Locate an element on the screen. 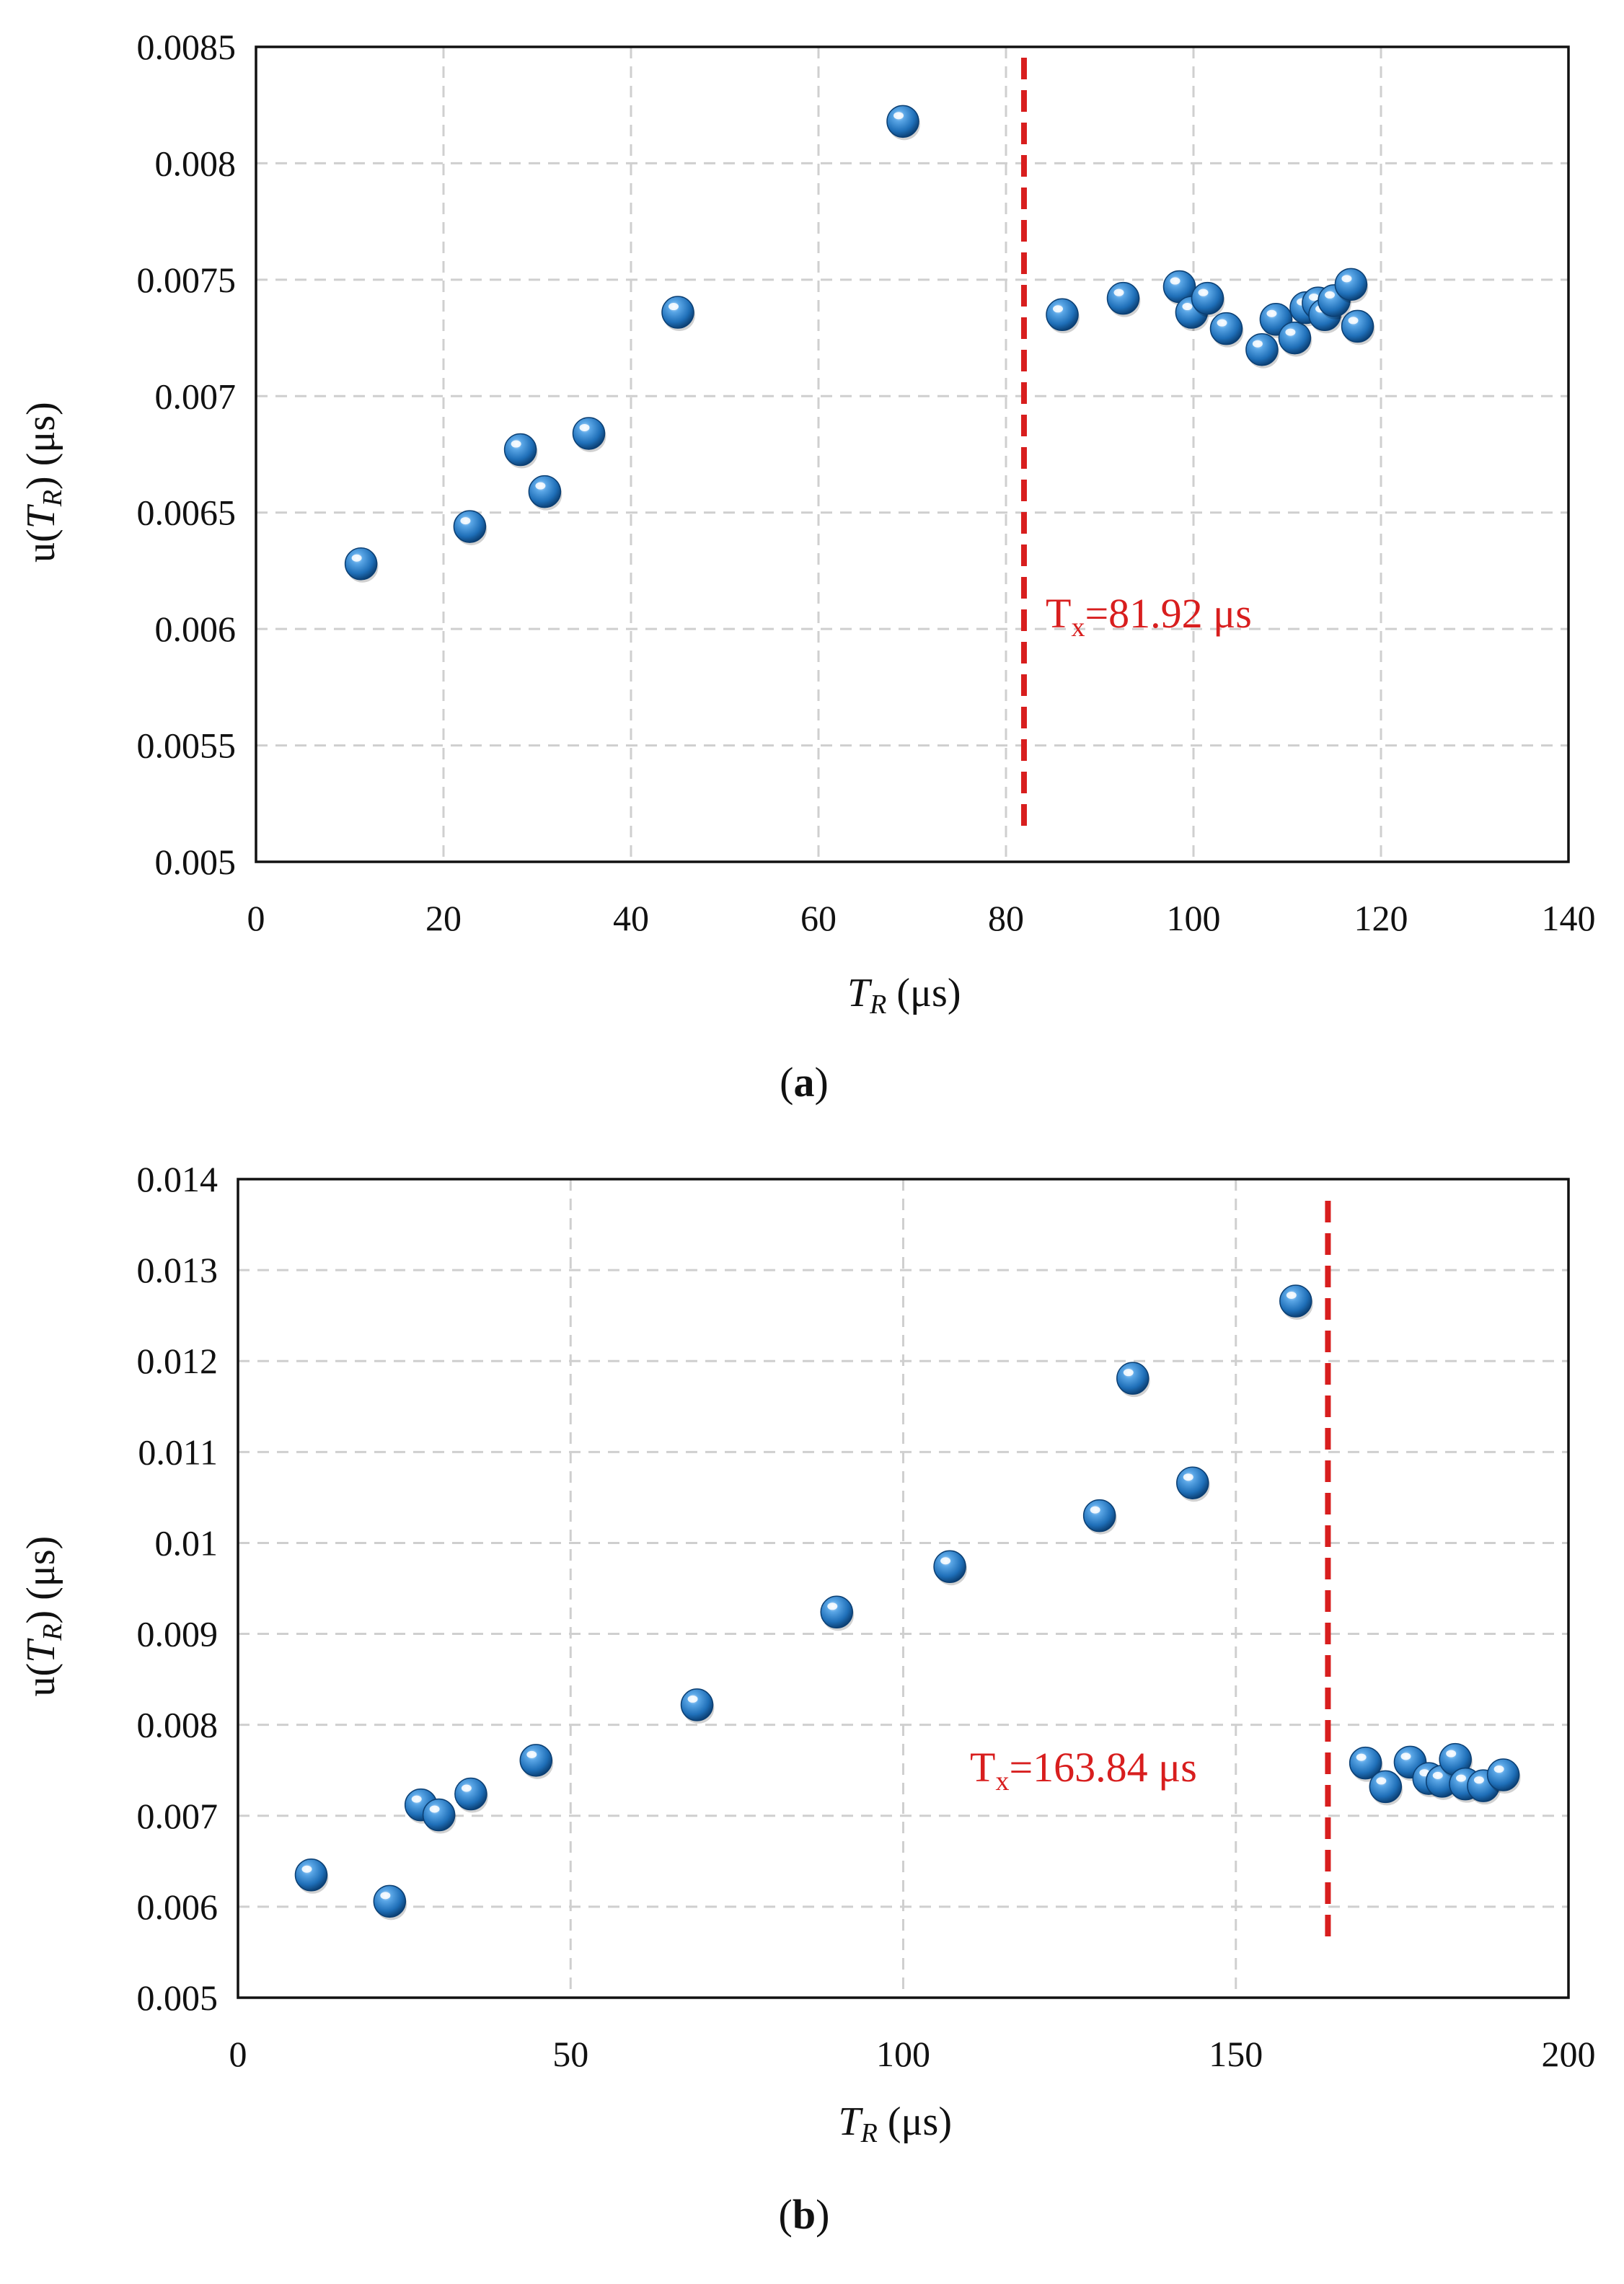 This screenshot has height=2284, width=1624. x-tick-label-a-2: 40 is located at coordinates (631, 918).